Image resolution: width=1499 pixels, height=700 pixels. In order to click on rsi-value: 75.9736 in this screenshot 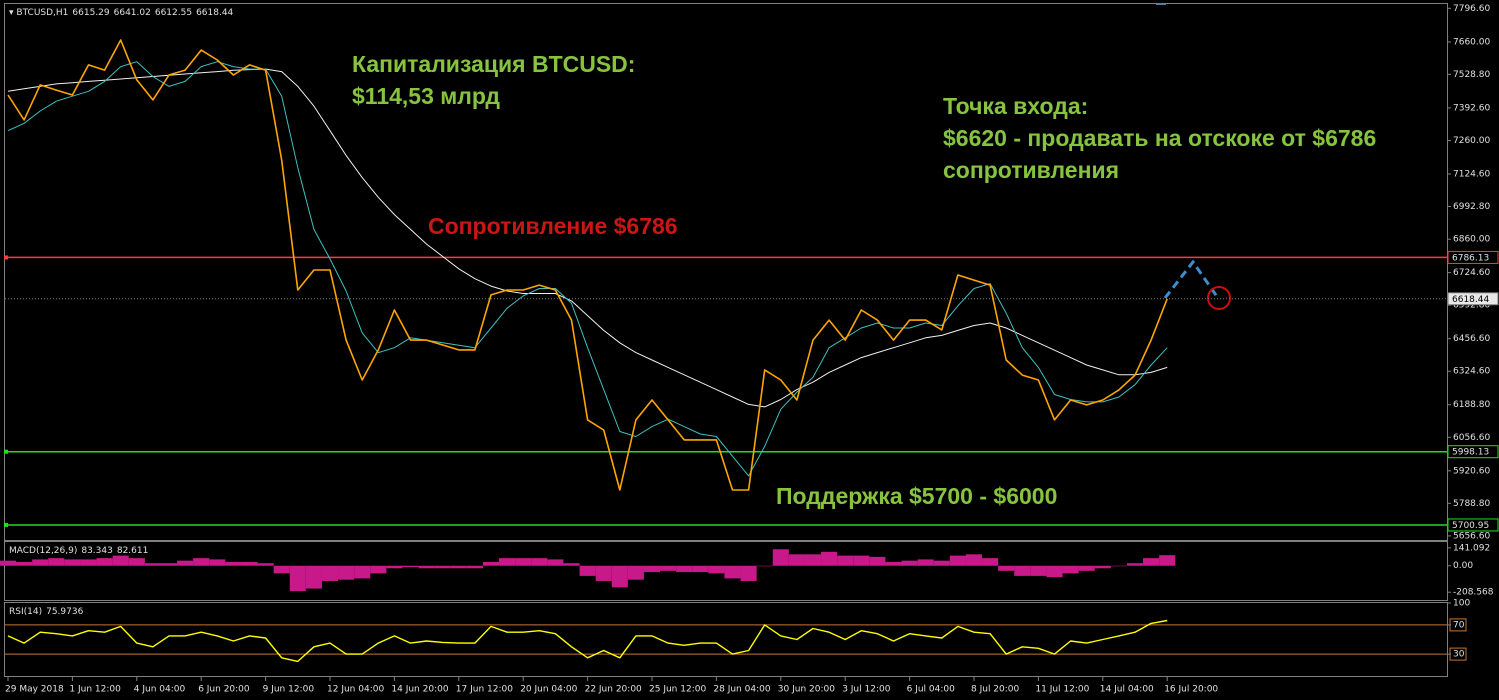, I will do `click(64, 612)`.